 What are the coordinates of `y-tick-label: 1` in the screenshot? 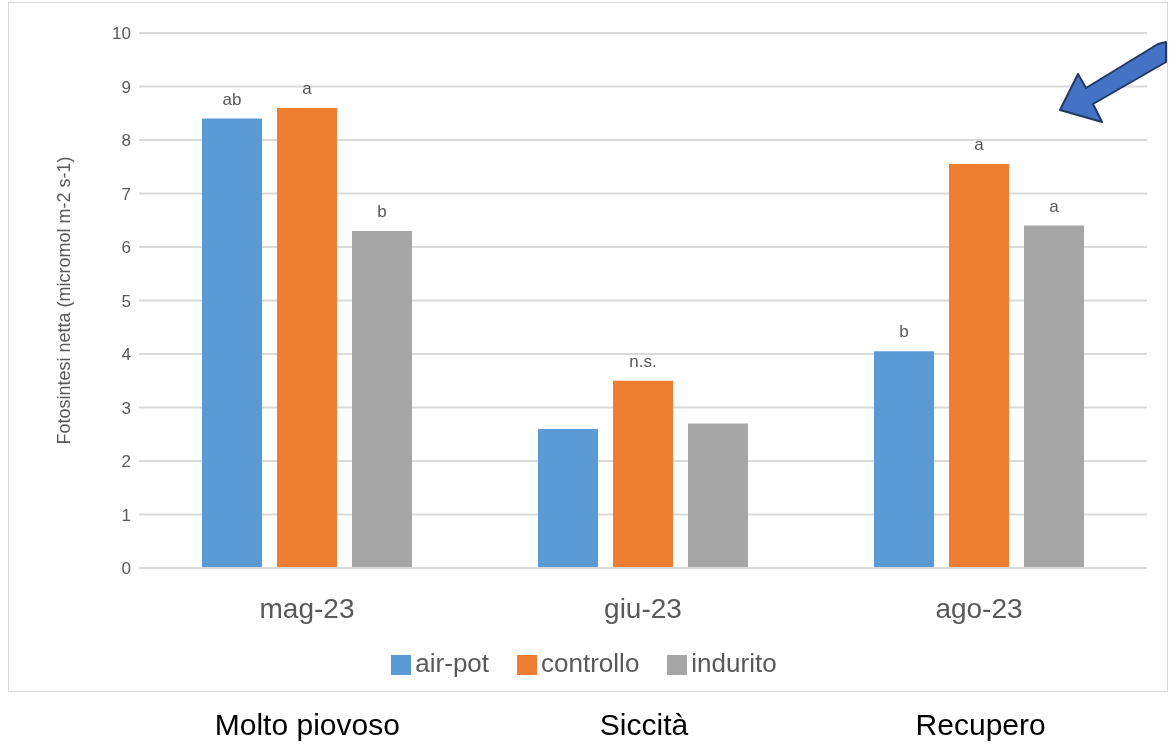 It's located at (126, 515).